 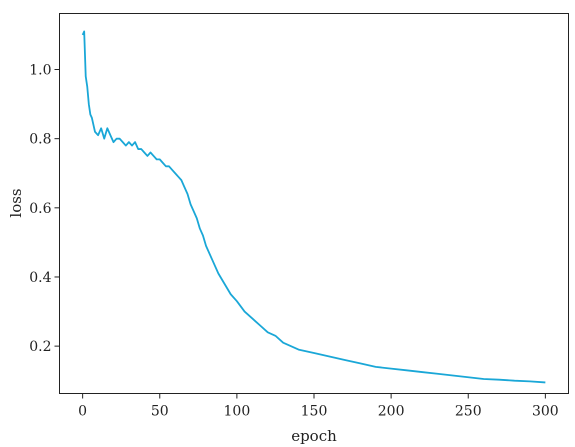 What do you see at coordinates (314, 436) in the screenshot?
I see `x-axis-label: epoch` at bounding box center [314, 436].